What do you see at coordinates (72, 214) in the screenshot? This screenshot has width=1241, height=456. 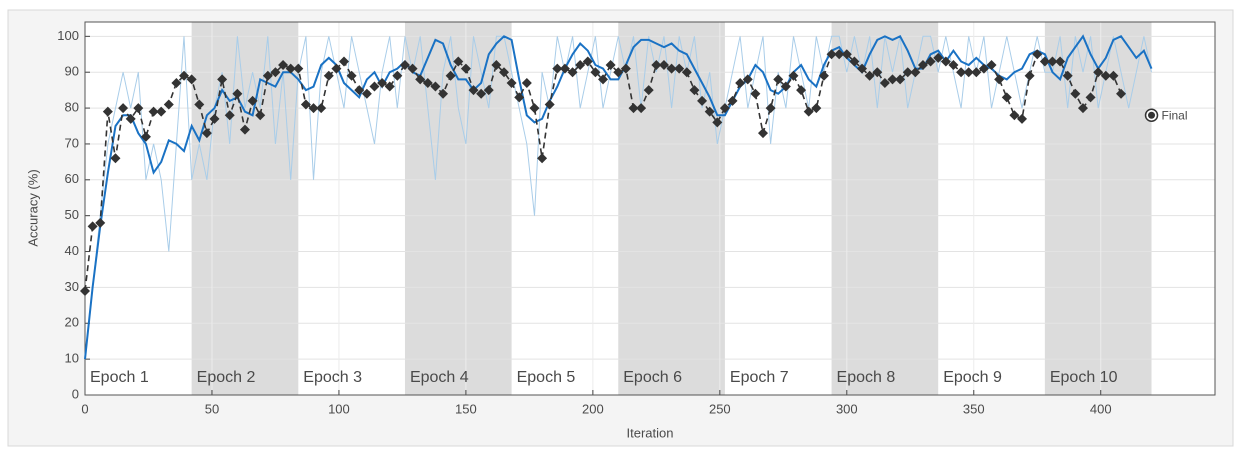 I see `y-tick-label: 50` at bounding box center [72, 214].